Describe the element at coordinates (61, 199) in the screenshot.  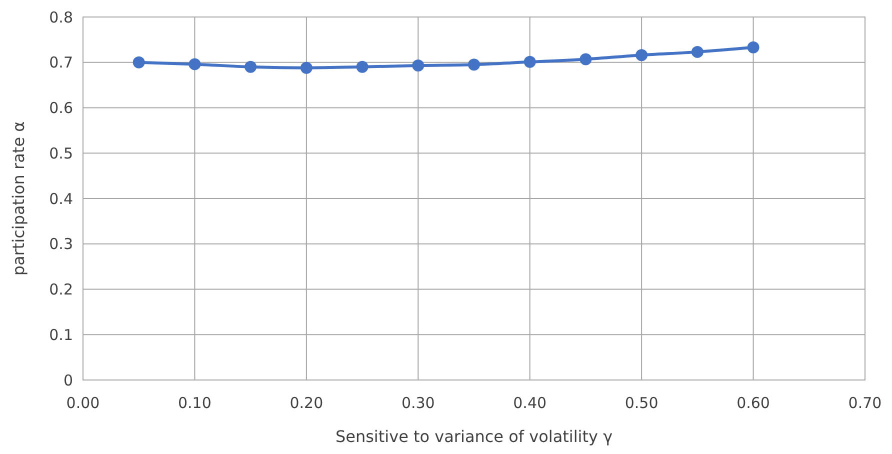
I see `y-tick-label: 0.4` at that location.